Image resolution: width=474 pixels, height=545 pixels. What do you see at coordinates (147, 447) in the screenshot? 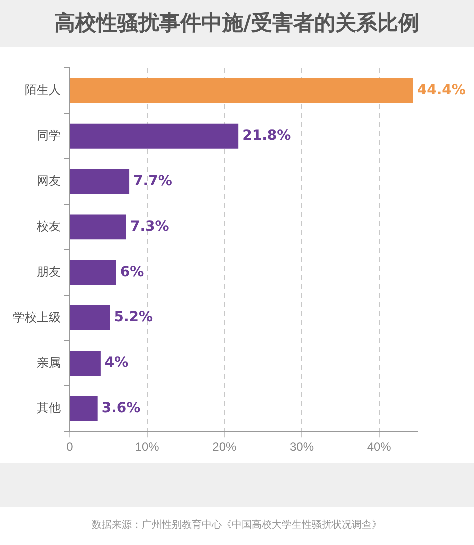
I see `x-tick-label: 10%` at bounding box center [147, 447].